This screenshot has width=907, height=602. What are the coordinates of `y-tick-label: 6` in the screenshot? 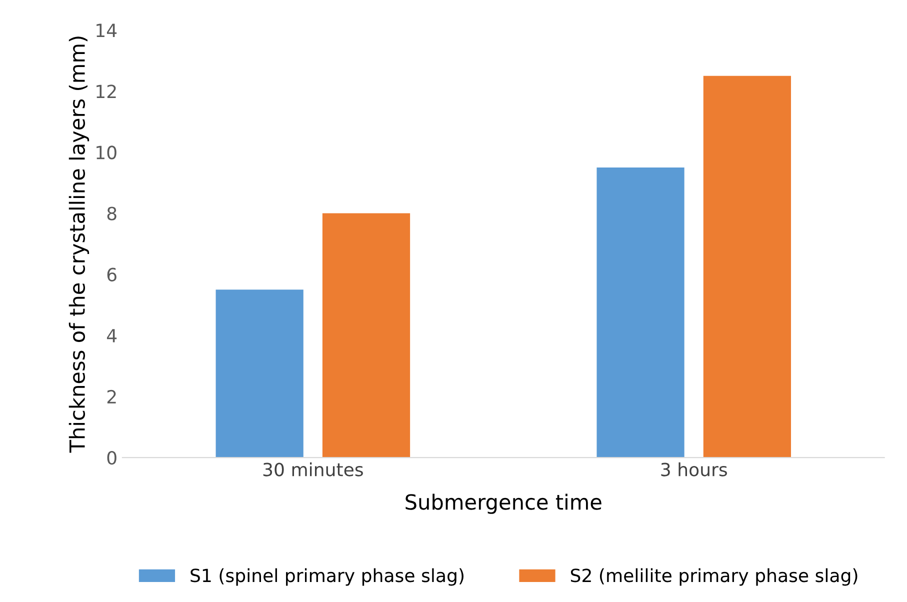 It's located at (111, 275).